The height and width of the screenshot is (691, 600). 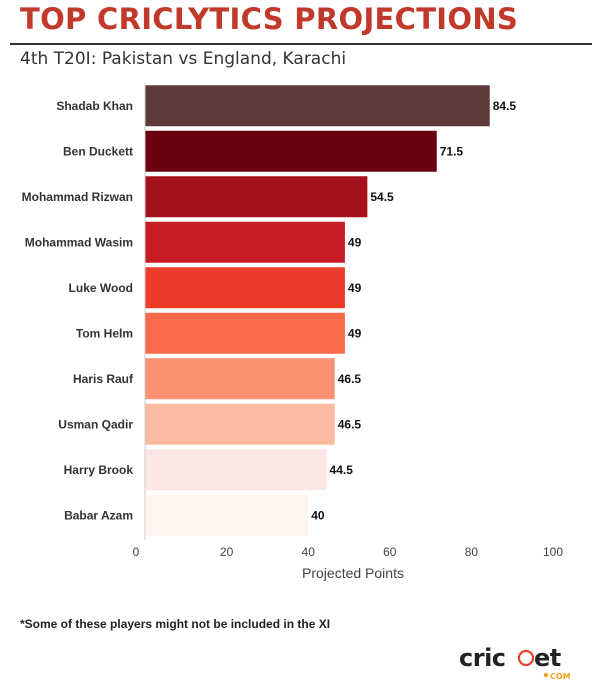 I want to click on category-label: Harry Brook, so click(x=99, y=470).